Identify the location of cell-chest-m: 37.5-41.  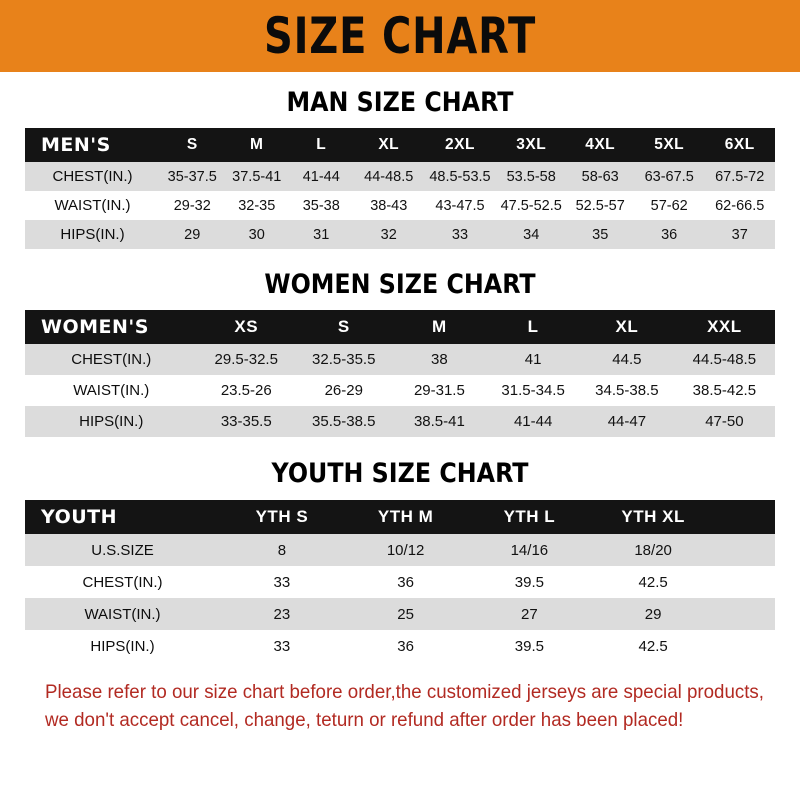
(257, 176).